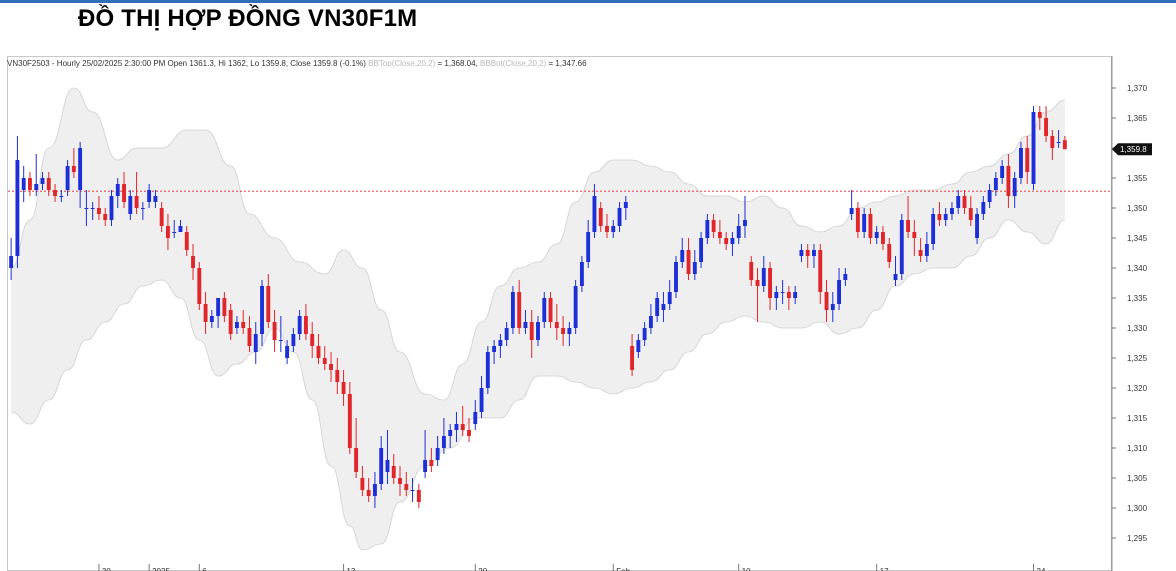 This screenshot has width=1176, height=571. What do you see at coordinates (1137, 358) in the screenshot?
I see `y-tick-label: 1,325` at bounding box center [1137, 358].